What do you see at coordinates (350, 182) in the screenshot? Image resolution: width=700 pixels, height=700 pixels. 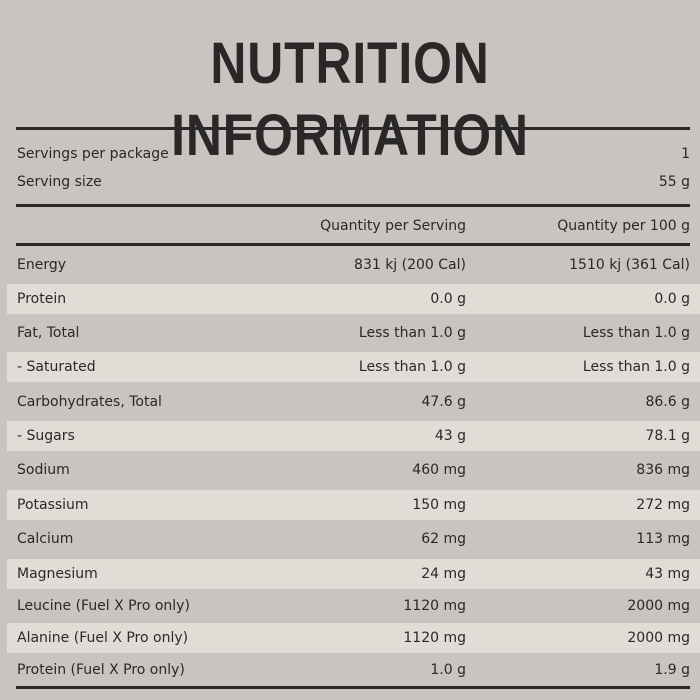 I see `serving-size-row: Serving size 55 g` at bounding box center [350, 182].